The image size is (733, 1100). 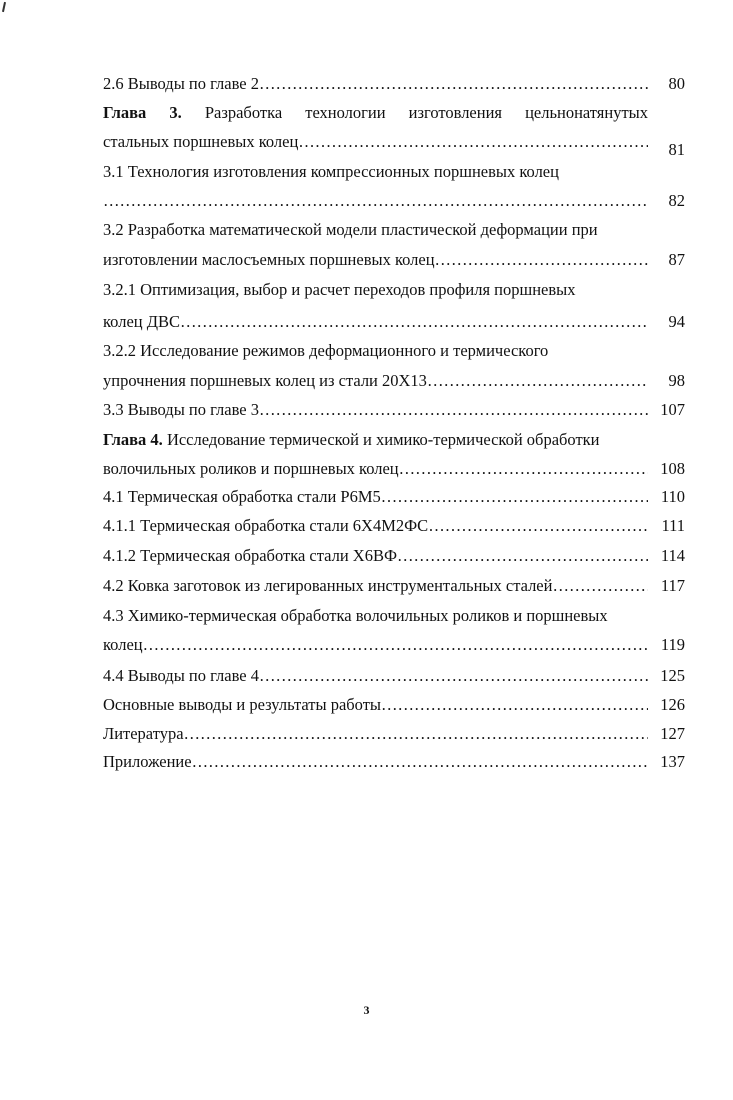 I want to click on toc-page-number: 80, so click(x=677, y=83).